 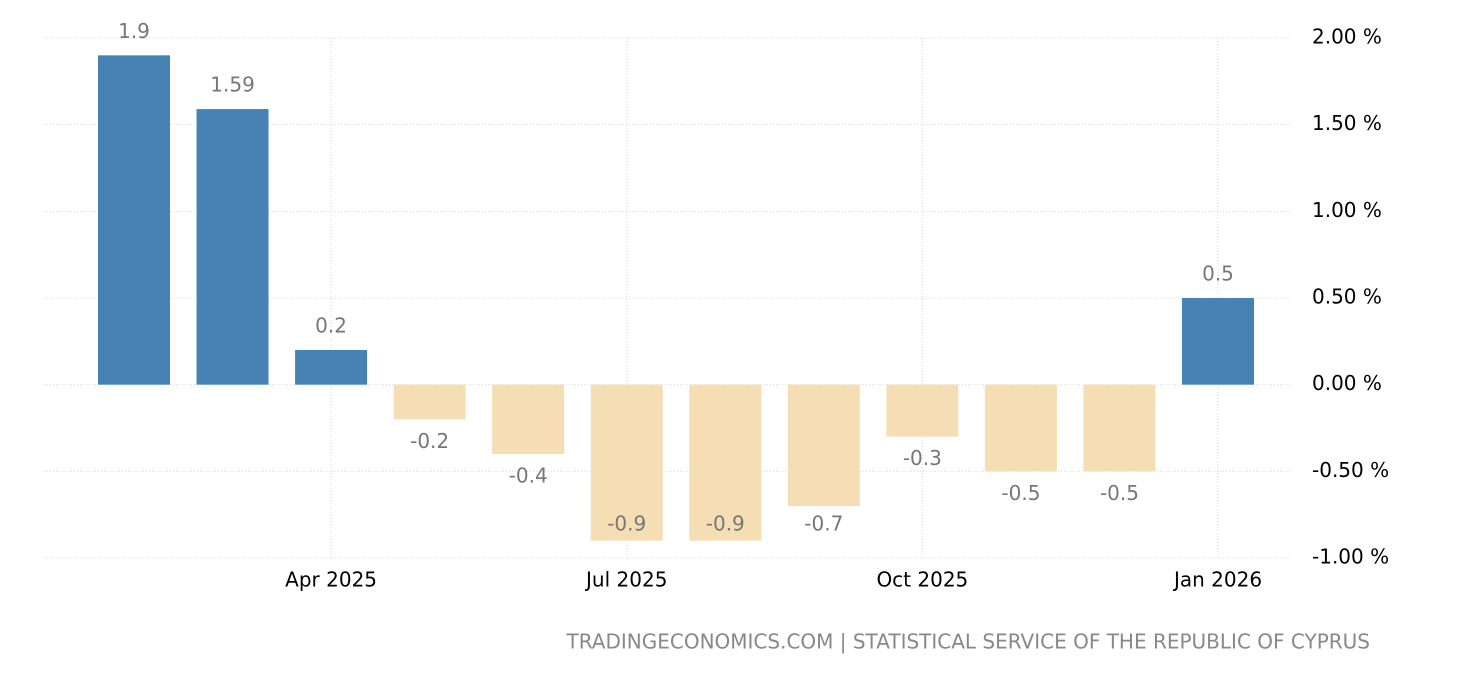 I want to click on y-tick-label: 0.50 %, so click(x=1347, y=297).